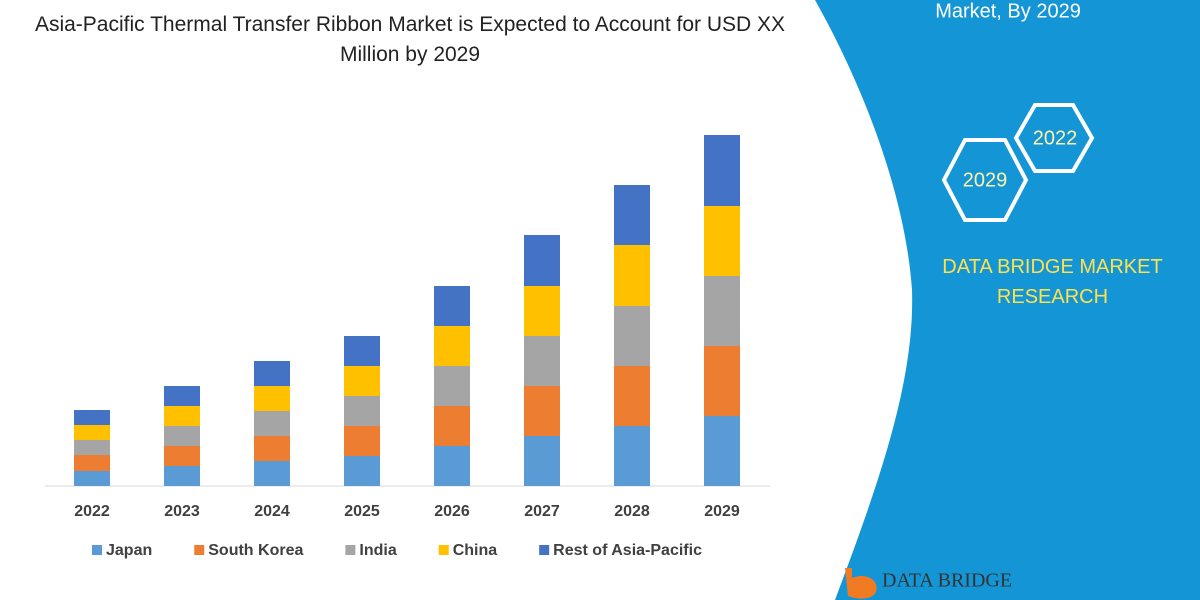  What do you see at coordinates (1052, 282) in the screenshot?
I see `brand-text: DATA BRIDGE MARKET RESEARCH` at bounding box center [1052, 282].